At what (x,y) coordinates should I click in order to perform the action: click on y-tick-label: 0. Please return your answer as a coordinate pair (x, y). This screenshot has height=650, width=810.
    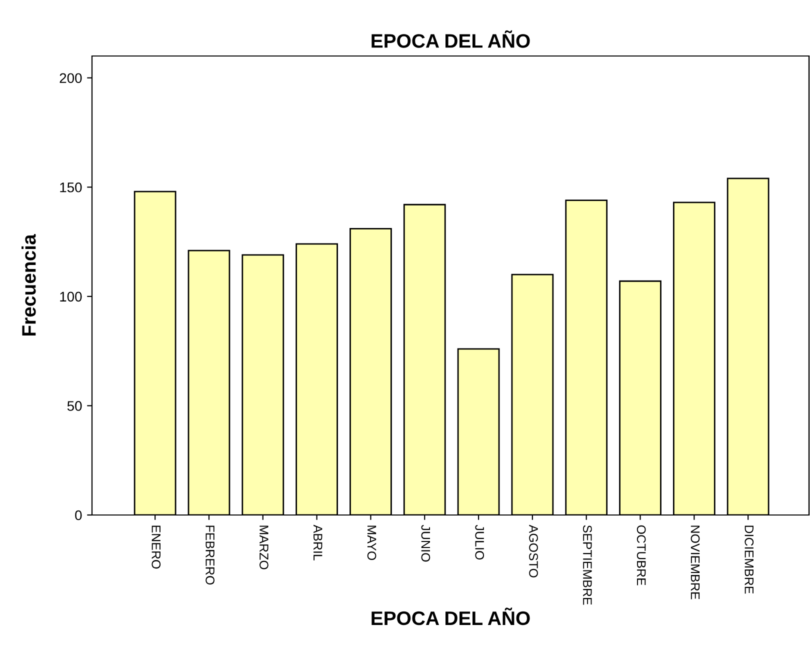
    Looking at the image, I should click on (78, 515).